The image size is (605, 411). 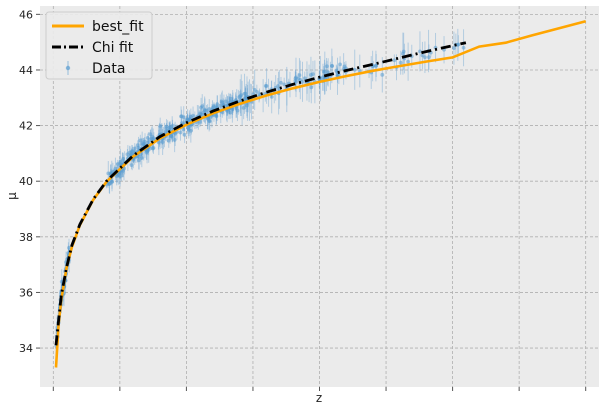 What do you see at coordinates (12, 196) in the screenshot?
I see `y-axis-label: μ` at bounding box center [12, 196].